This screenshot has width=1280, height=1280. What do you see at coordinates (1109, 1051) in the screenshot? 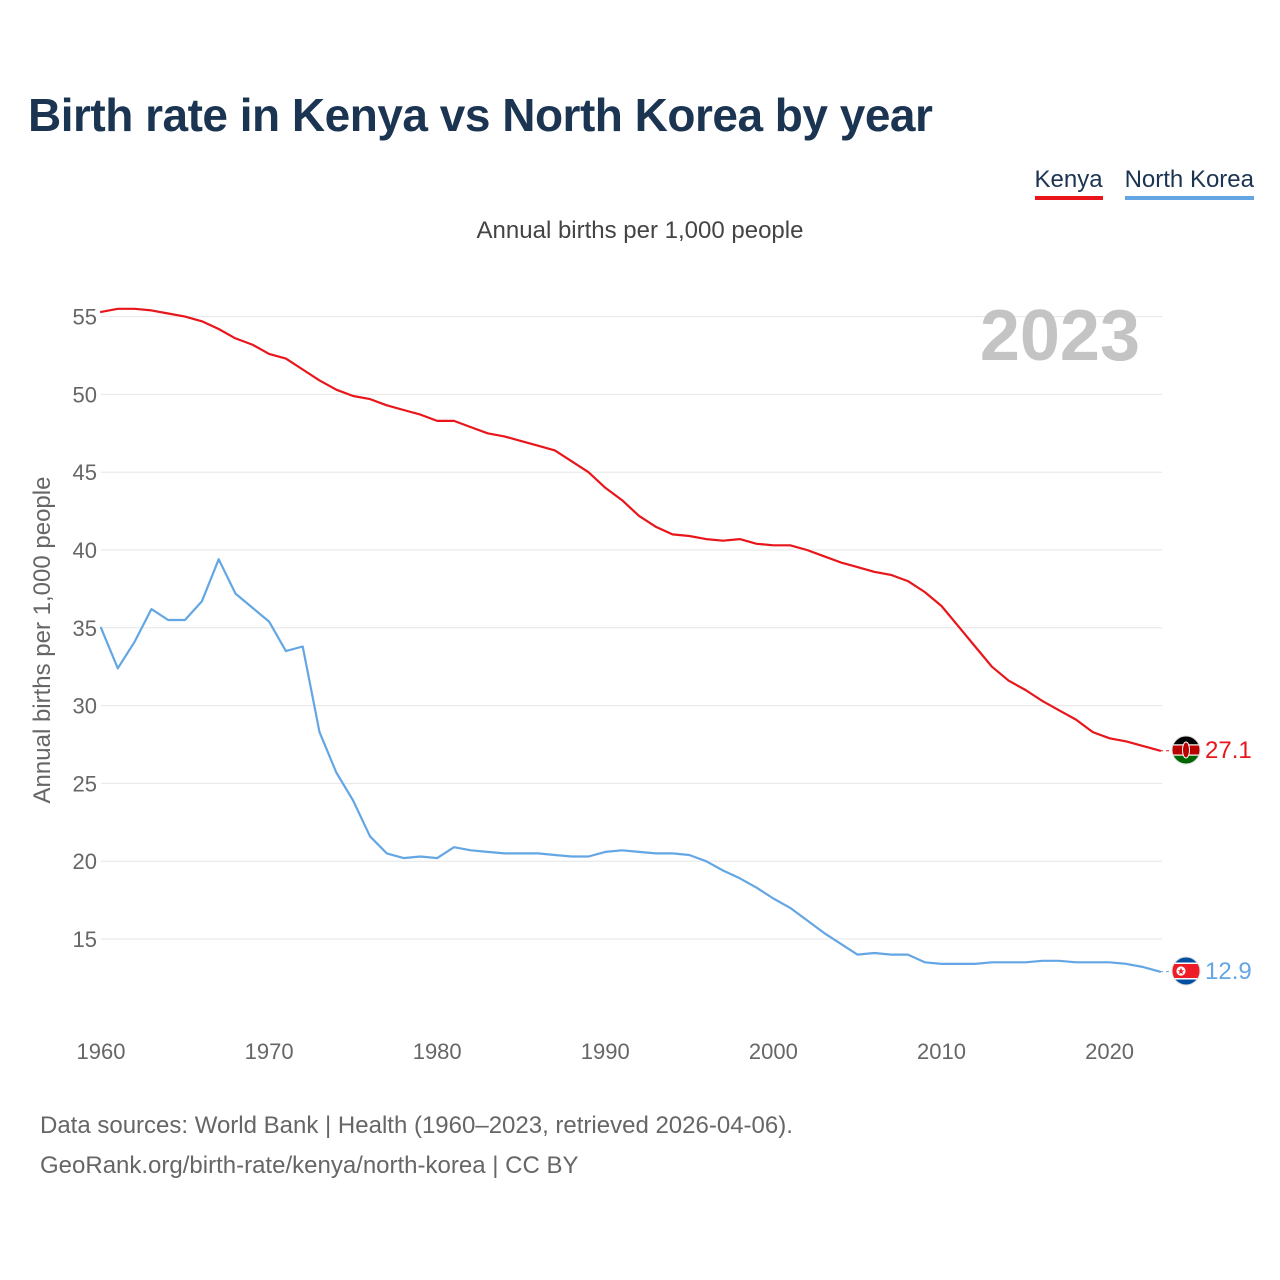
I see `x-tick-label: 2020` at bounding box center [1109, 1051].